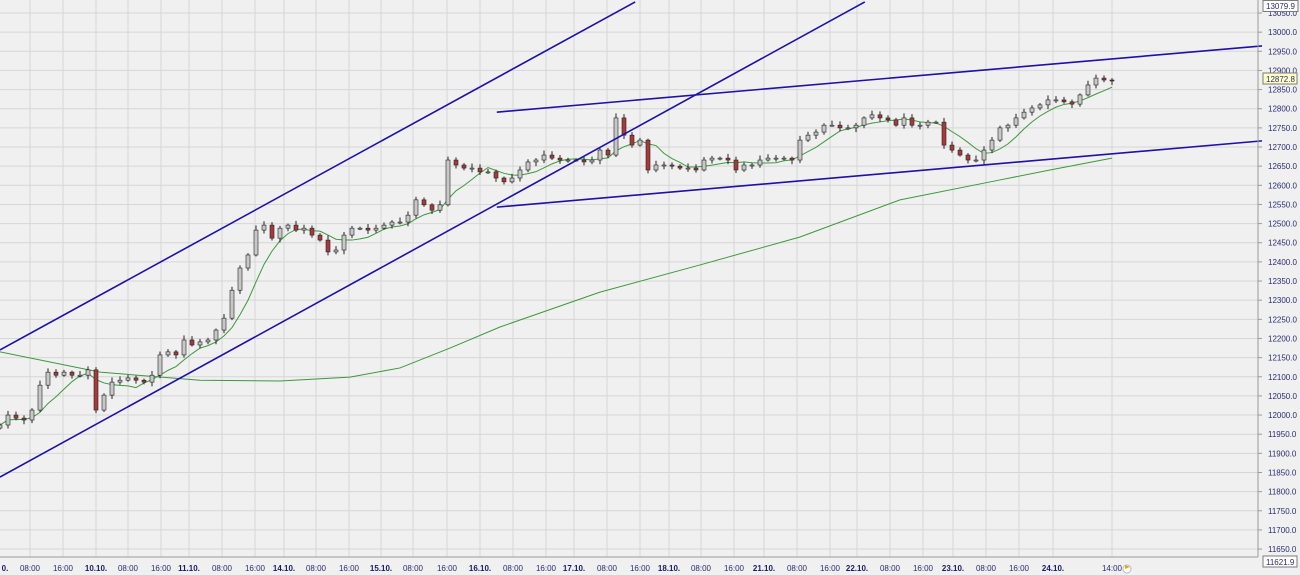 The image size is (1300, 575). I want to click on y-tick-label: 12000.0, so click(1282, 415).